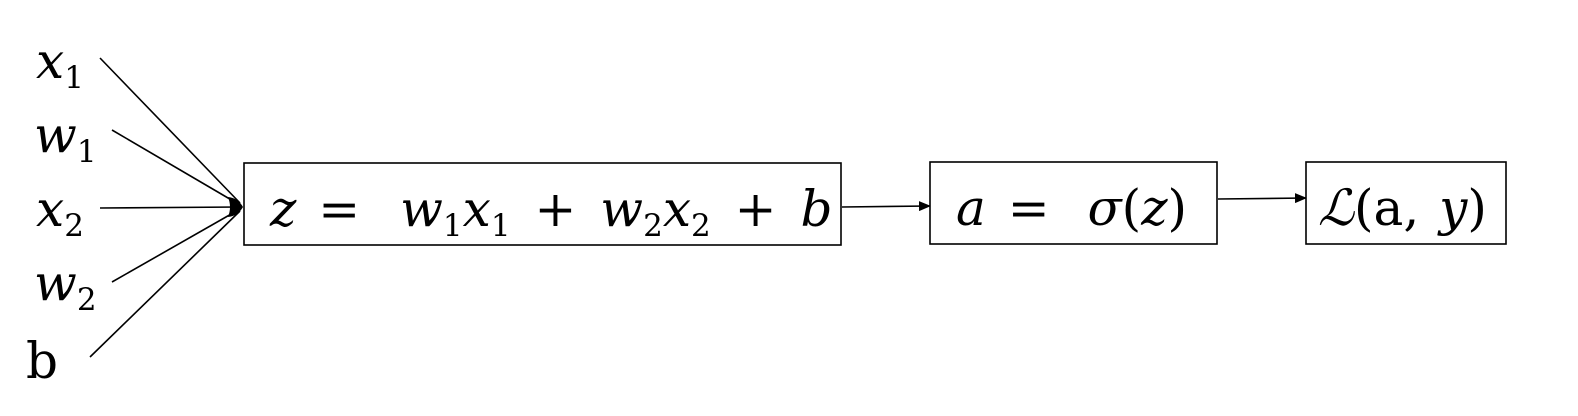 This screenshot has height=416, width=1578. I want to click on input-line-b, so click(165, 284).